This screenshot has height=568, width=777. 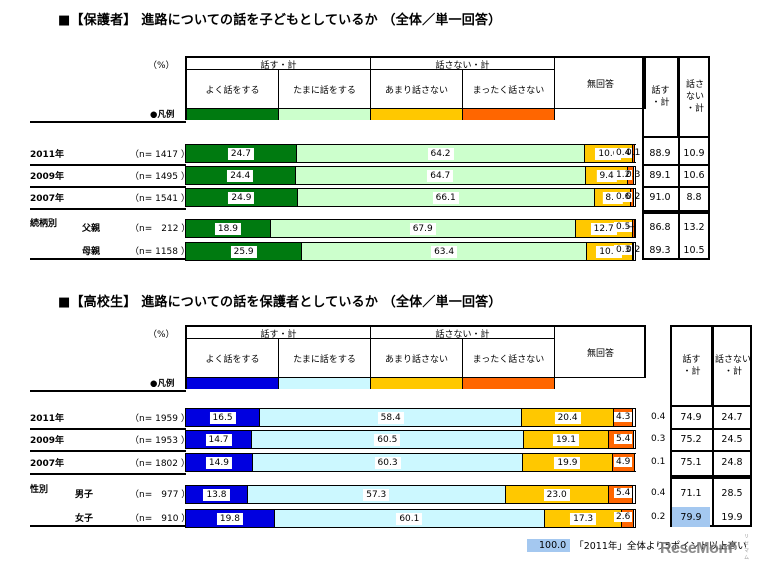 What do you see at coordinates (39, 490) in the screenshot?
I see `row-label: 性別` at bounding box center [39, 490].